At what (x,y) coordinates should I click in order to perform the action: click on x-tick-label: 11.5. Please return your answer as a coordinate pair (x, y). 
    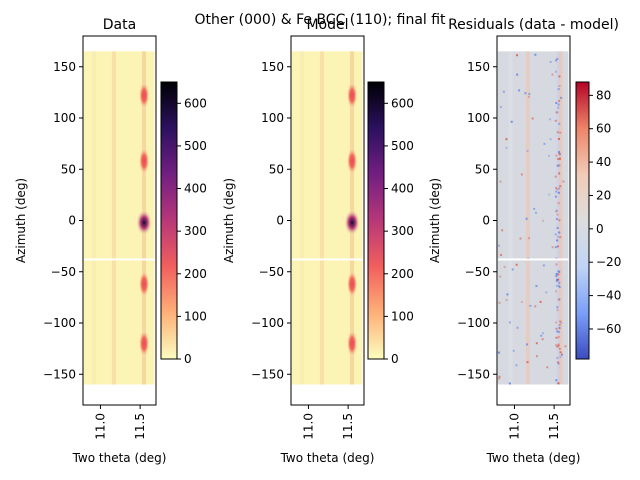
    Looking at the image, I should click on (348, 426).